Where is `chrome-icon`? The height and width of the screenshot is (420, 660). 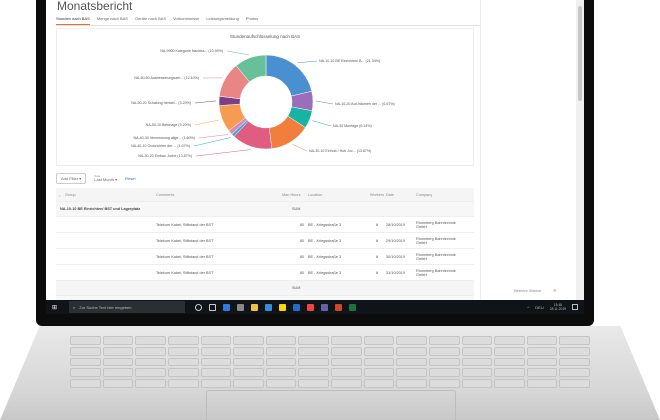 chrome-icon is located at coordinates (311, 307).